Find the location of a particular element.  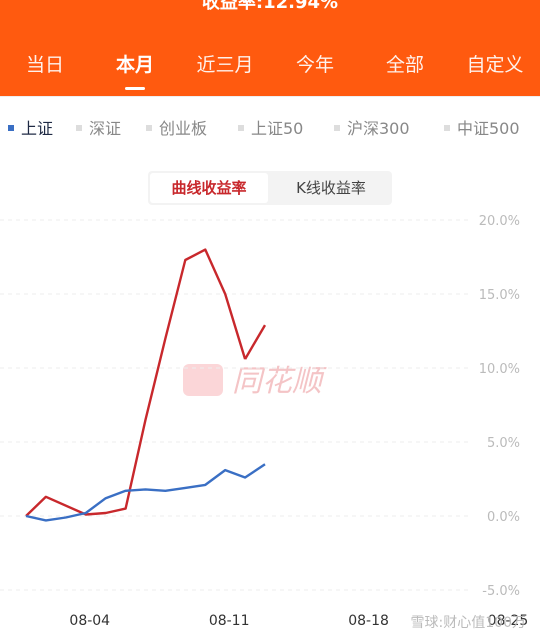

tab-this-month: 本月 is located at coordinates (135, 69).